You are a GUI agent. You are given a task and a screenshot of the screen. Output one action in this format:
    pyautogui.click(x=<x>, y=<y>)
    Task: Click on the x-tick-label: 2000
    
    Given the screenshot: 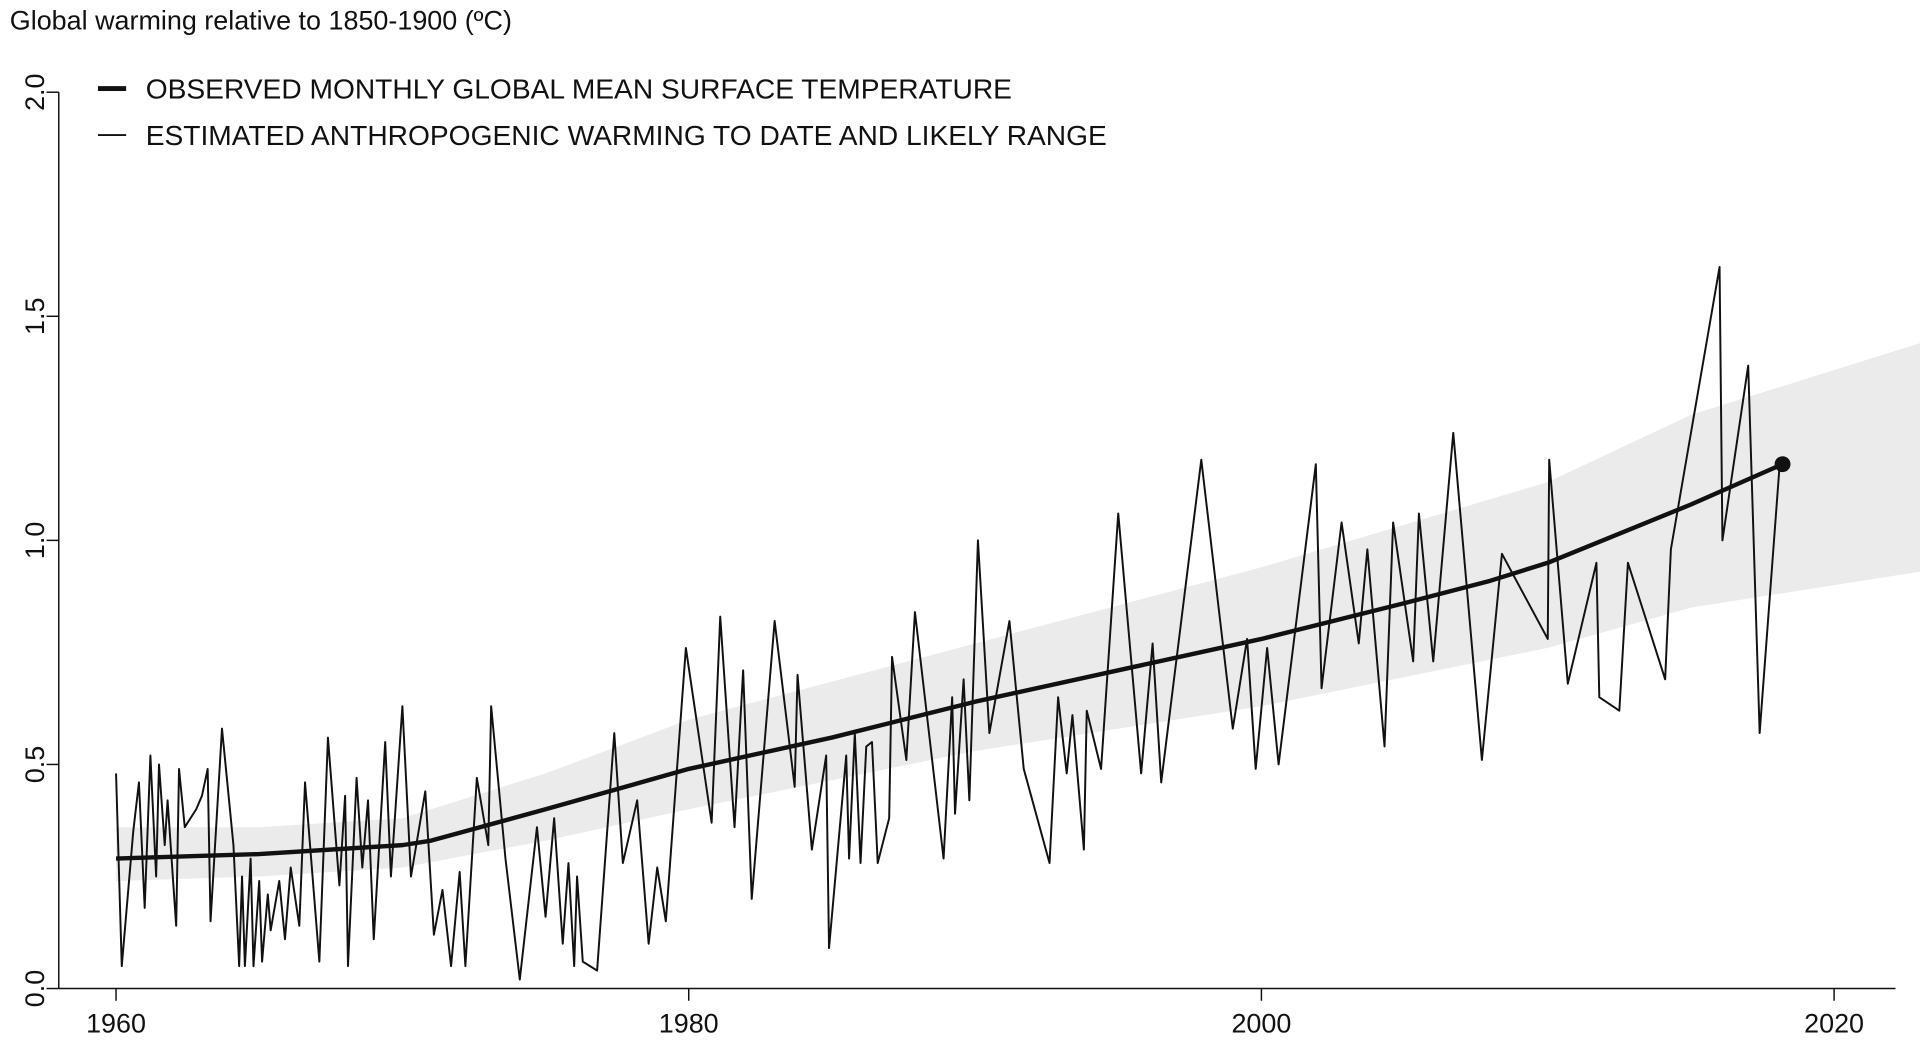 What is the action you would take?
    pyautogui.click(x=1261, y=1024)
    